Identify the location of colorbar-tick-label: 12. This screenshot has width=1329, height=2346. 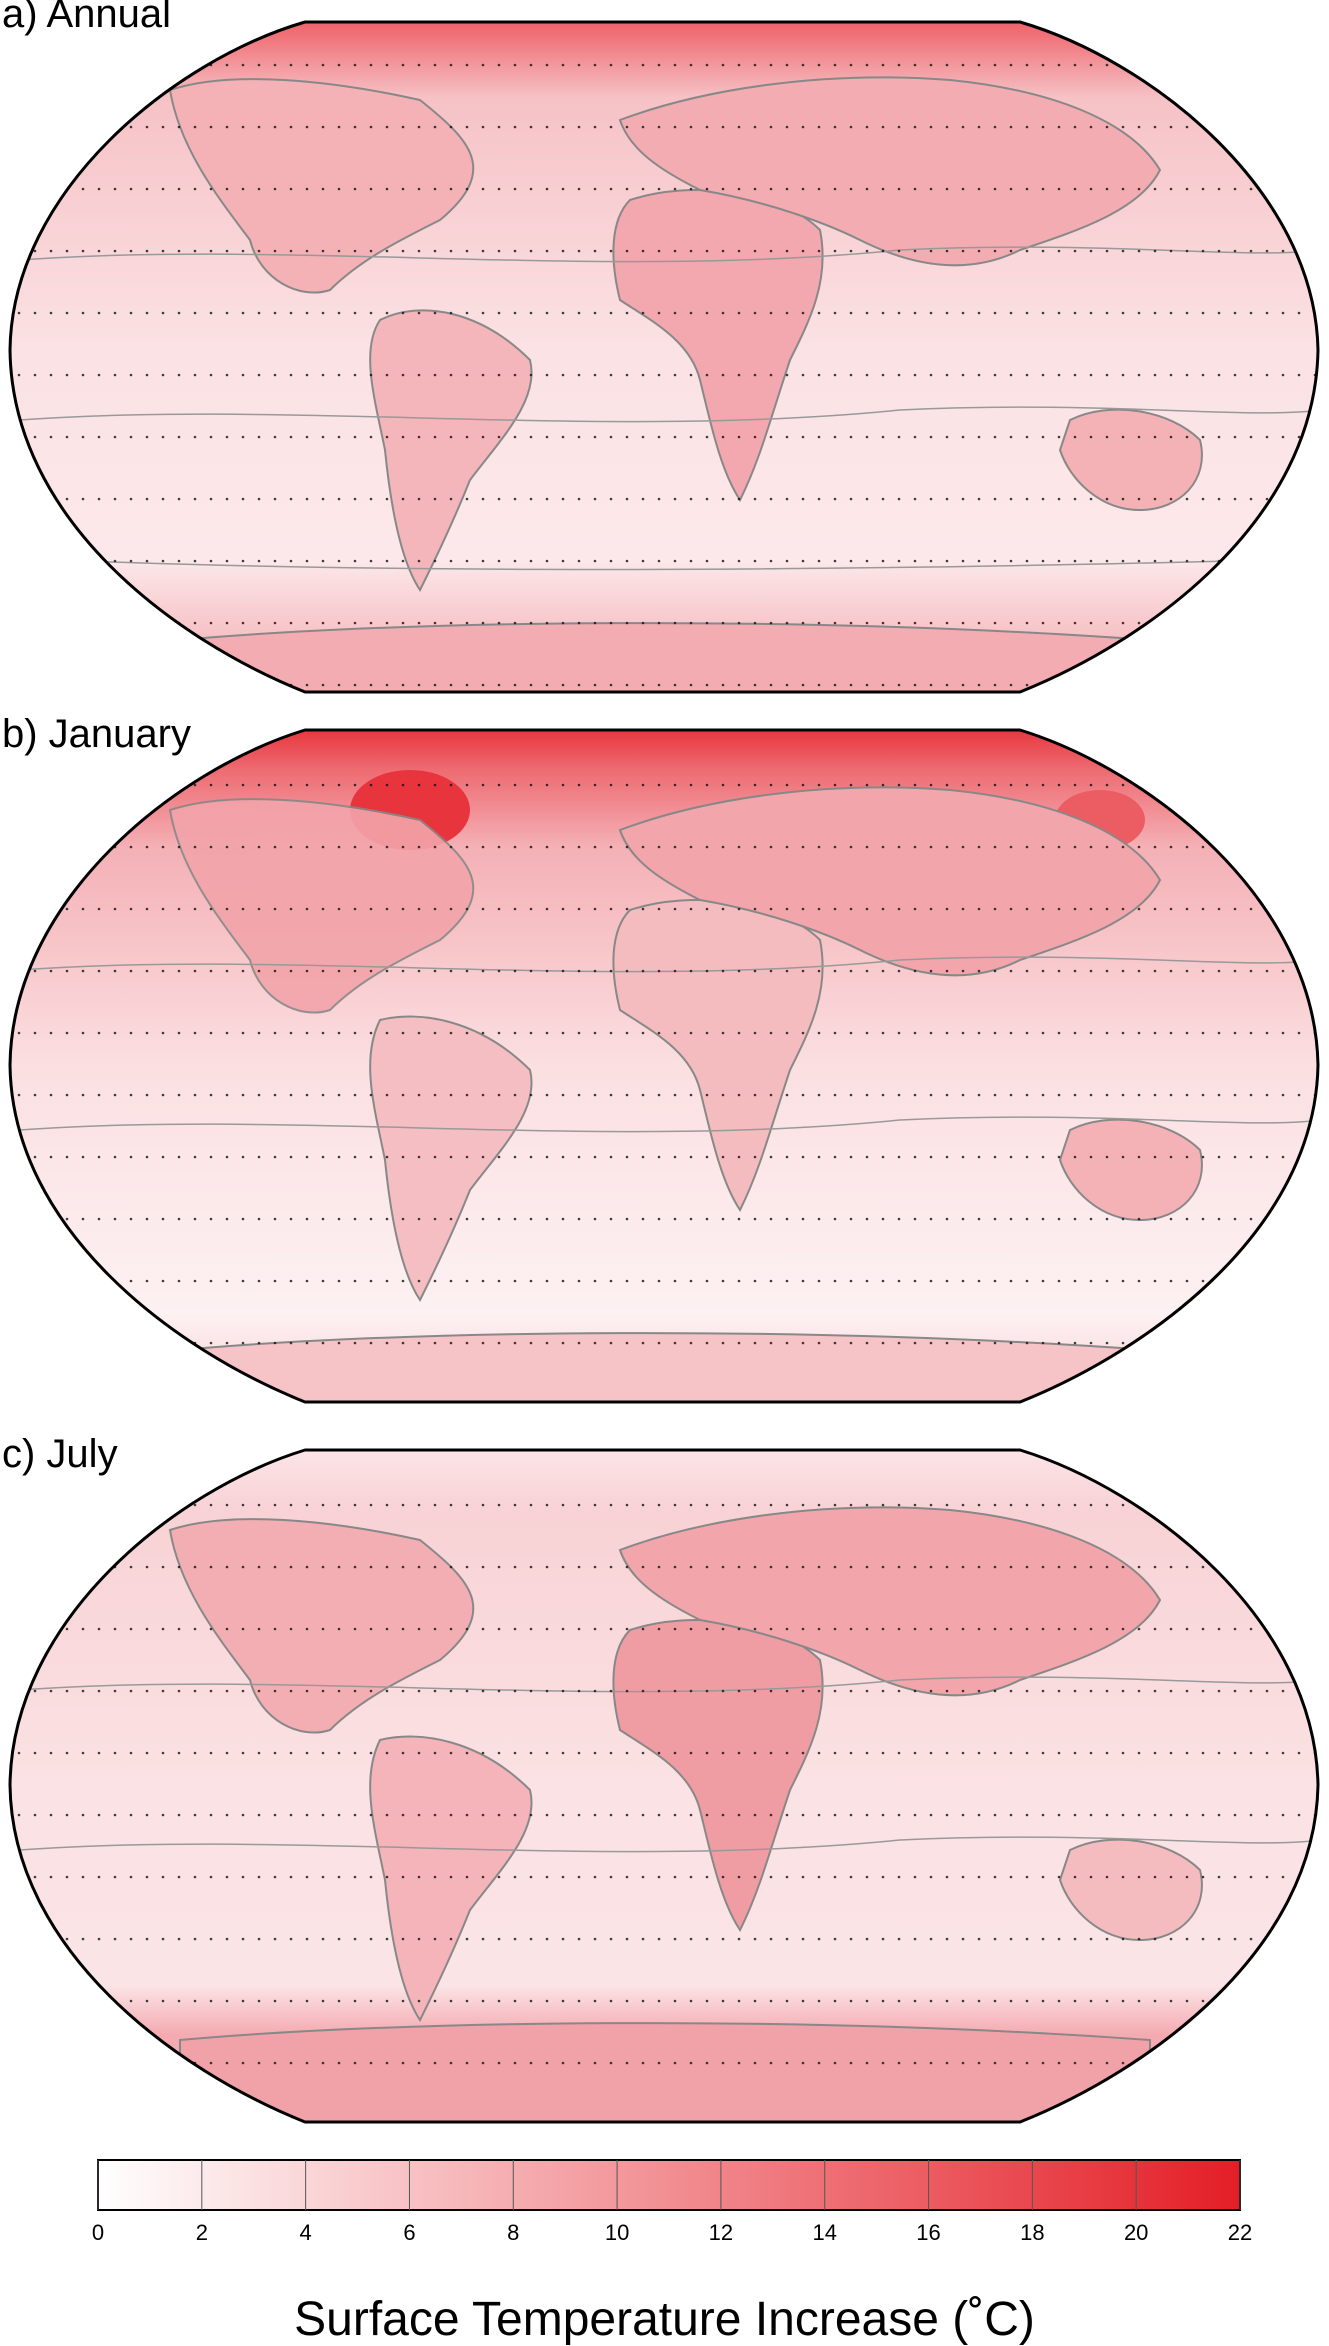
(721, 2232).